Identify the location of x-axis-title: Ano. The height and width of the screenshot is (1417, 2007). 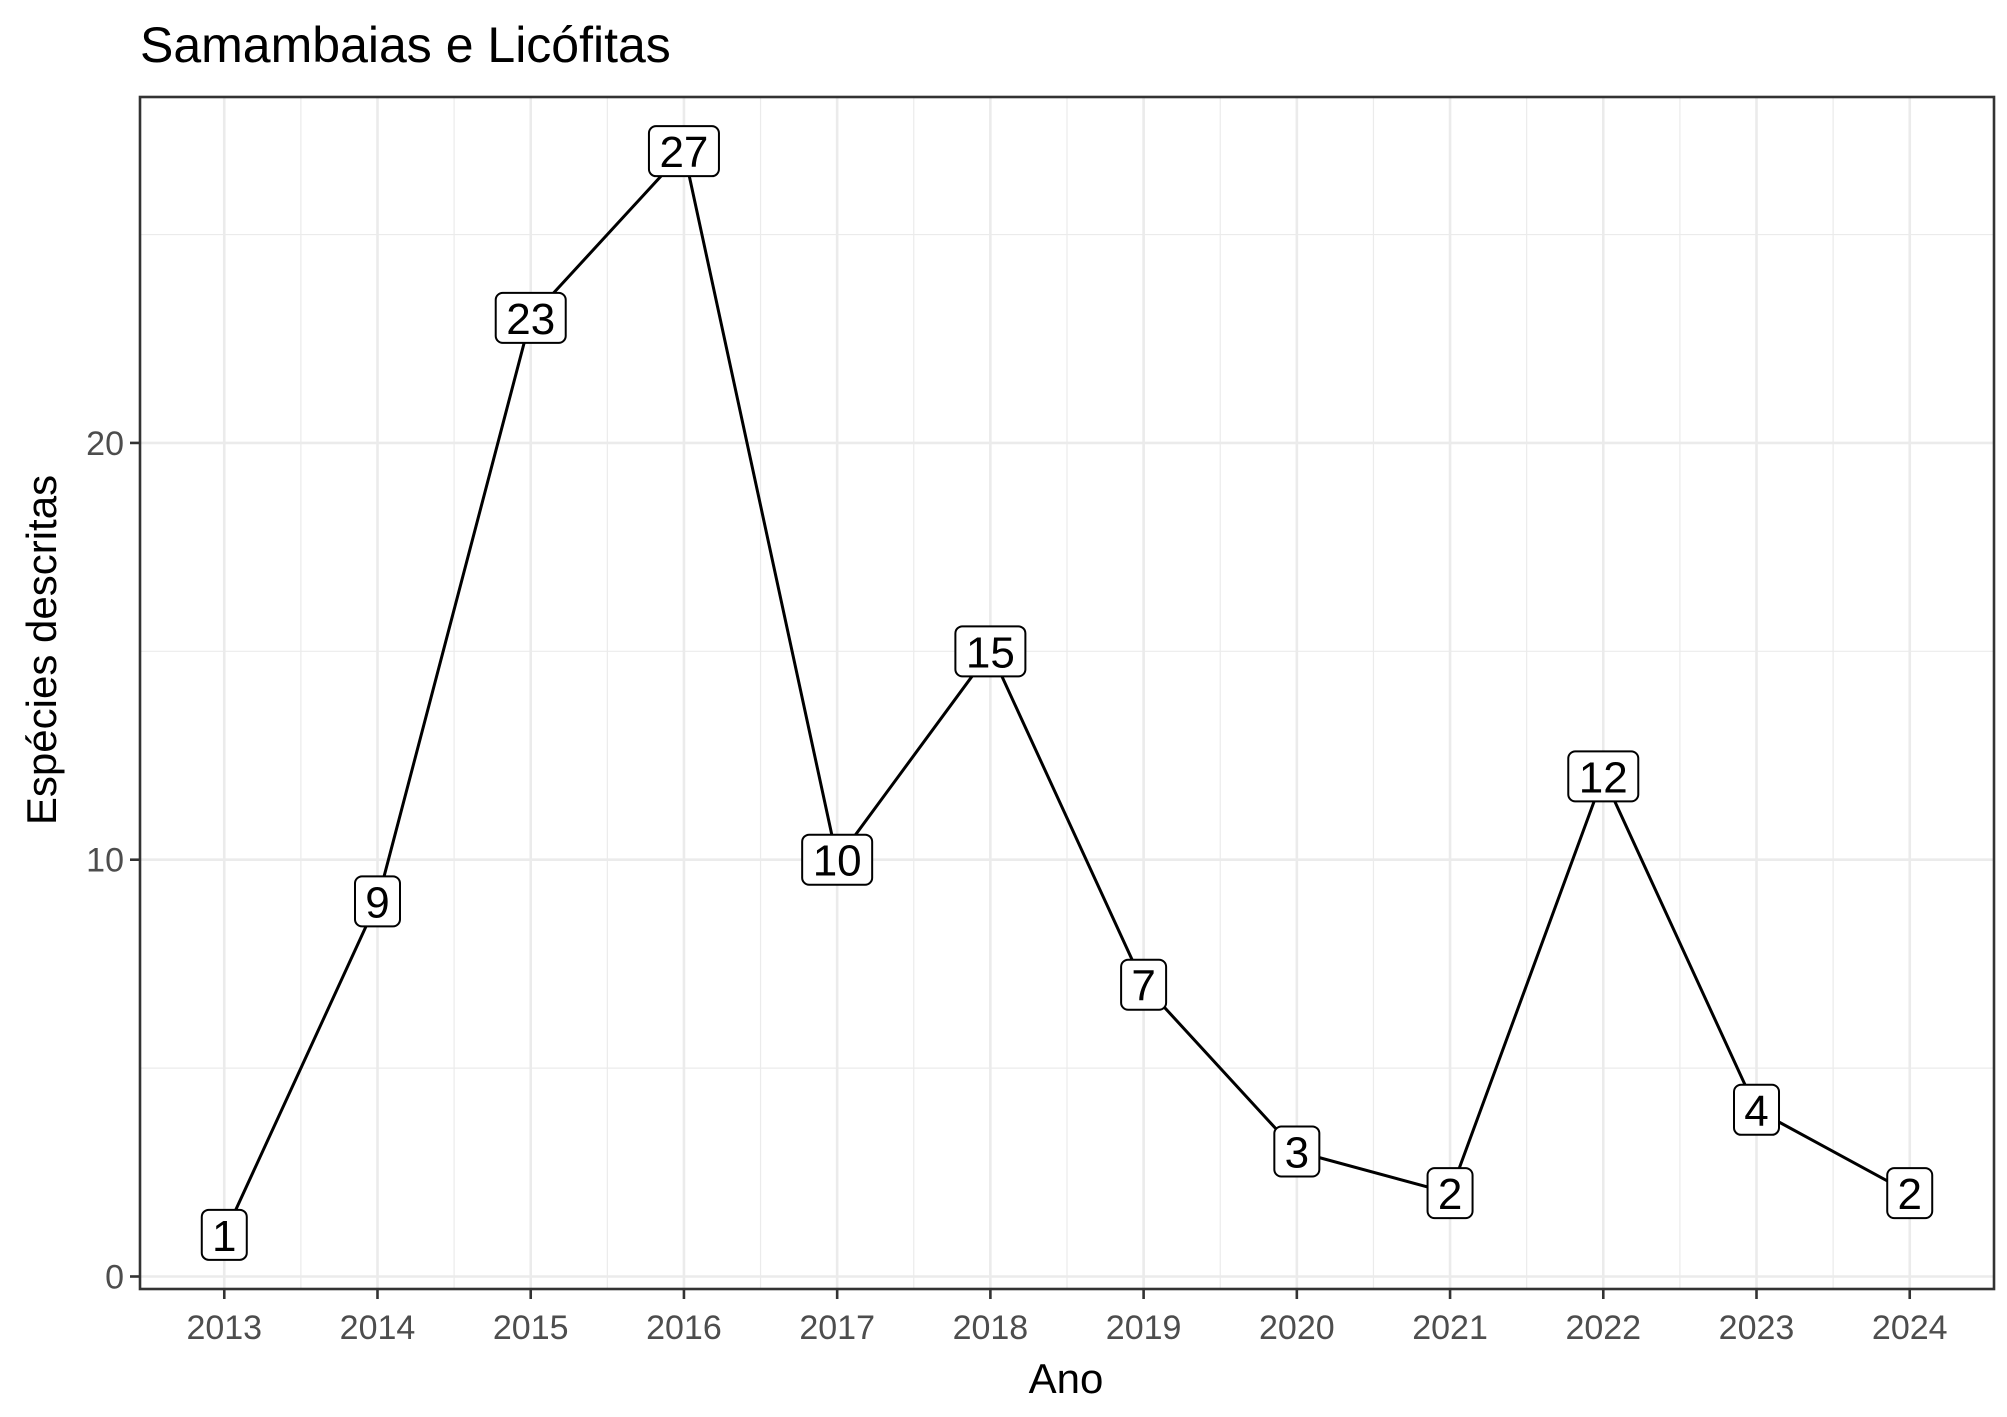
(1066, 1378).